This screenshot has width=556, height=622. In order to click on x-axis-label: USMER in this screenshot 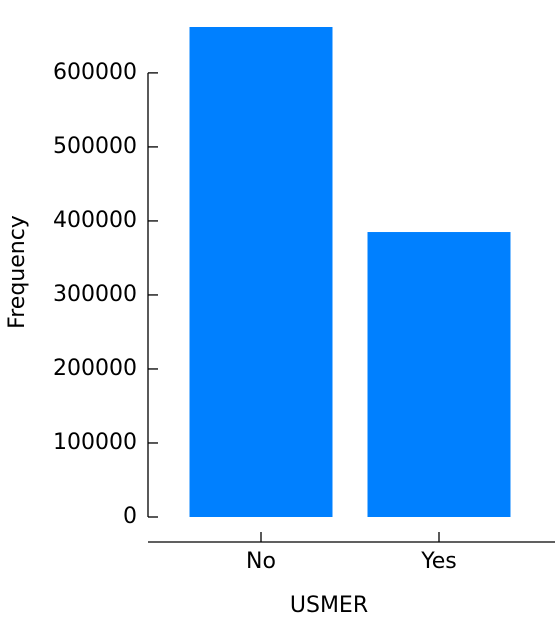, I will do `click(329, 605)`.